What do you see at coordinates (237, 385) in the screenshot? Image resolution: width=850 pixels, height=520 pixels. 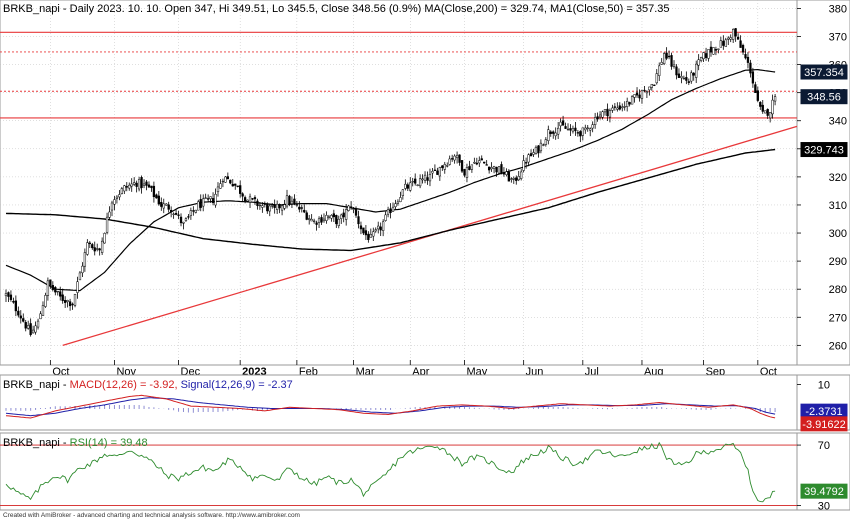 I see `signal-value-text: Signal(12,26,9) = -2.37` at bounding box center [237, 385].